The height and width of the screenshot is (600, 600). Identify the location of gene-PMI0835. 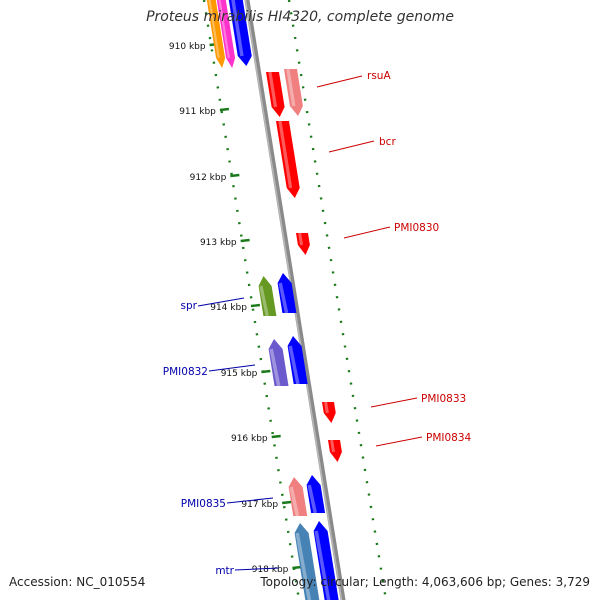
(298, 496).